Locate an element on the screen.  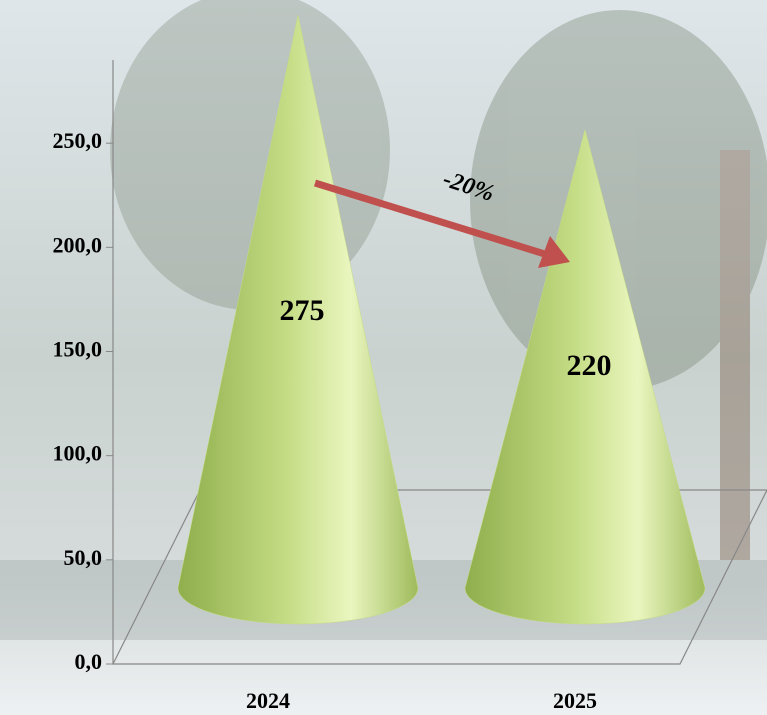
y-tick-label: 250,0 is located at coordinates (78, 140).